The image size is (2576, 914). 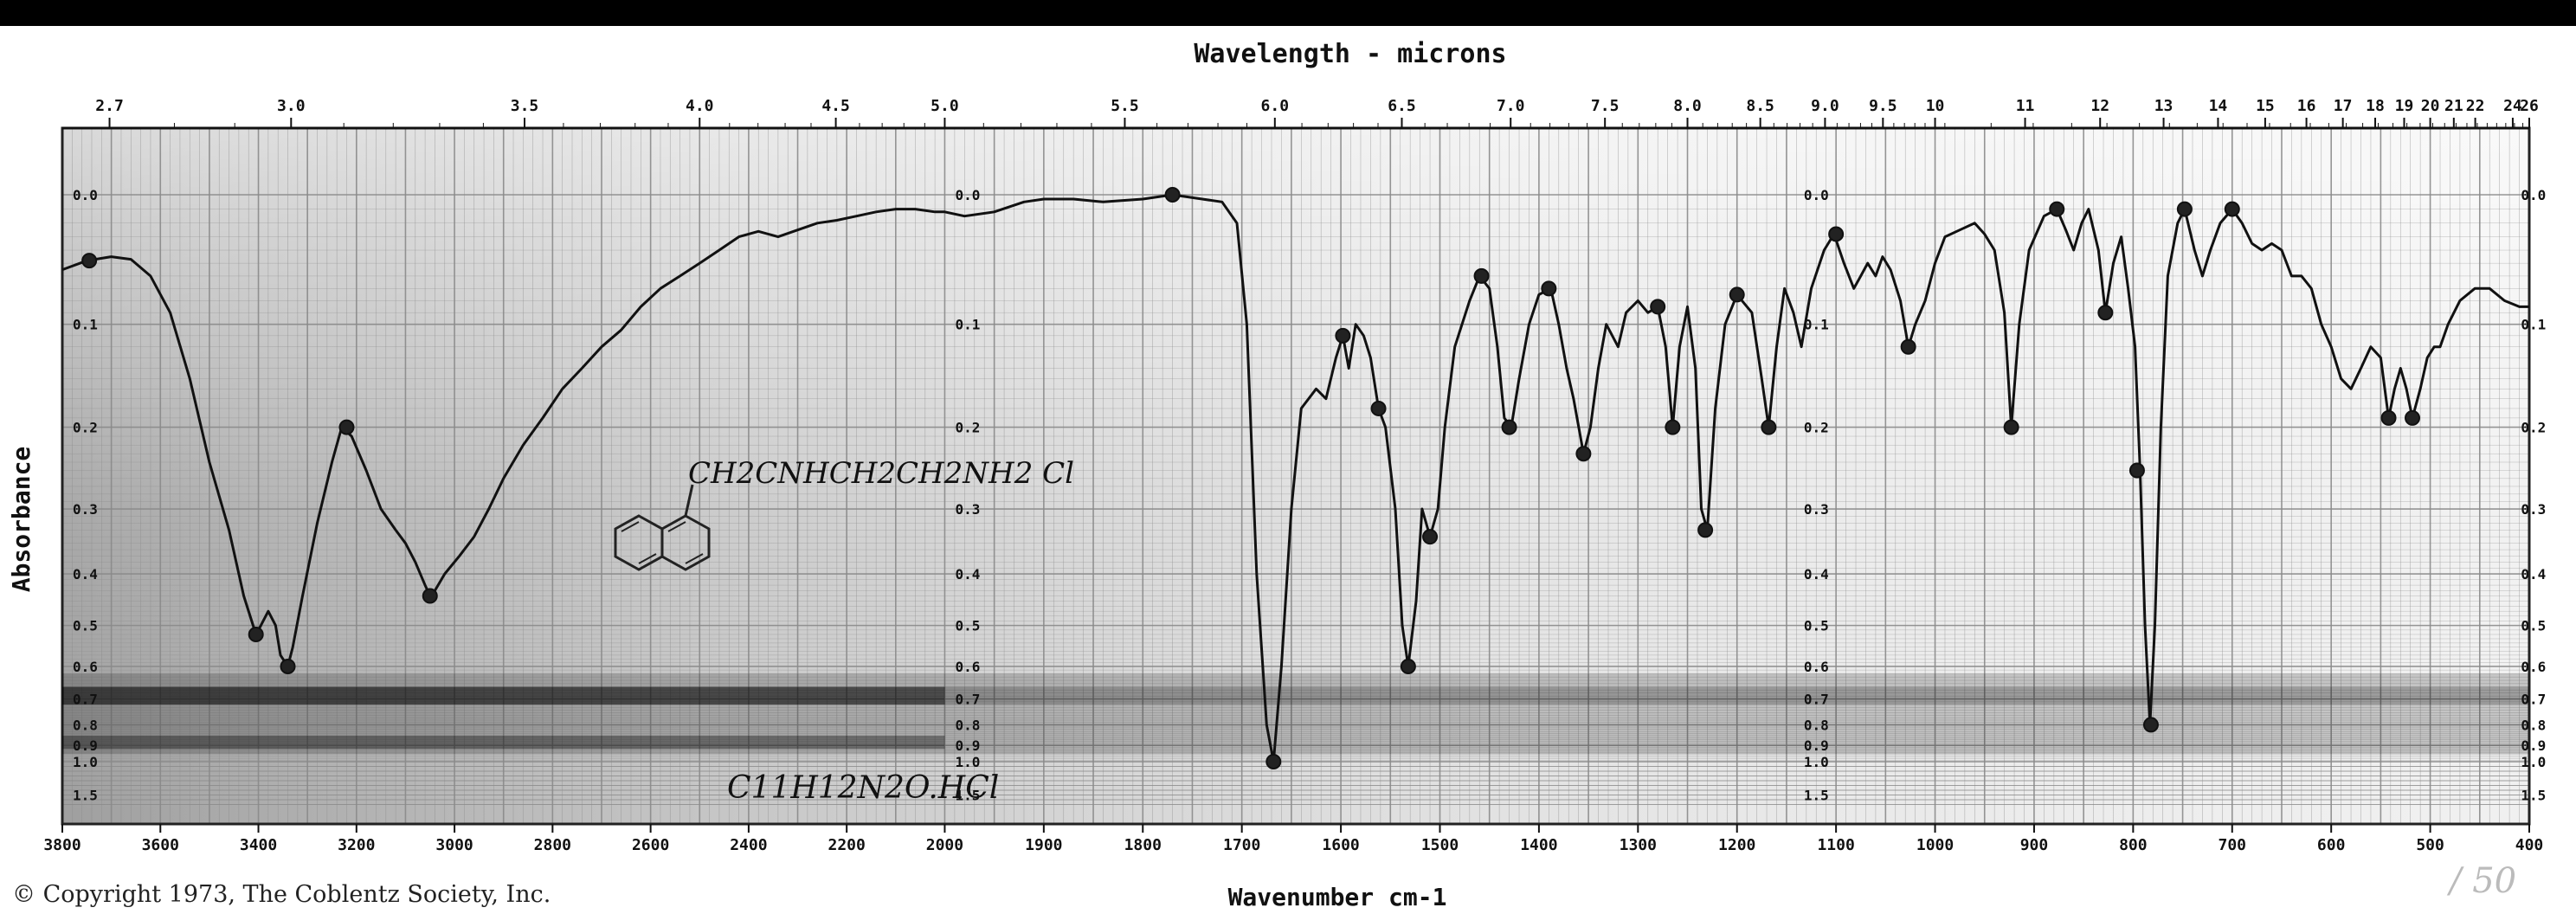 What do you see at coordinates (2343, 106) in the screenshot?
I see `top-tick-label: 17` at bounding box center [2343, 106].